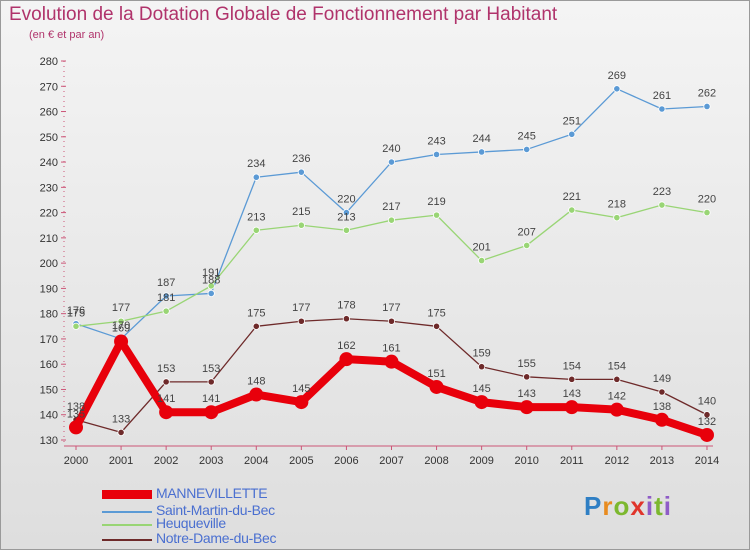  I want to click on data-label: 153, so click(166, 369).